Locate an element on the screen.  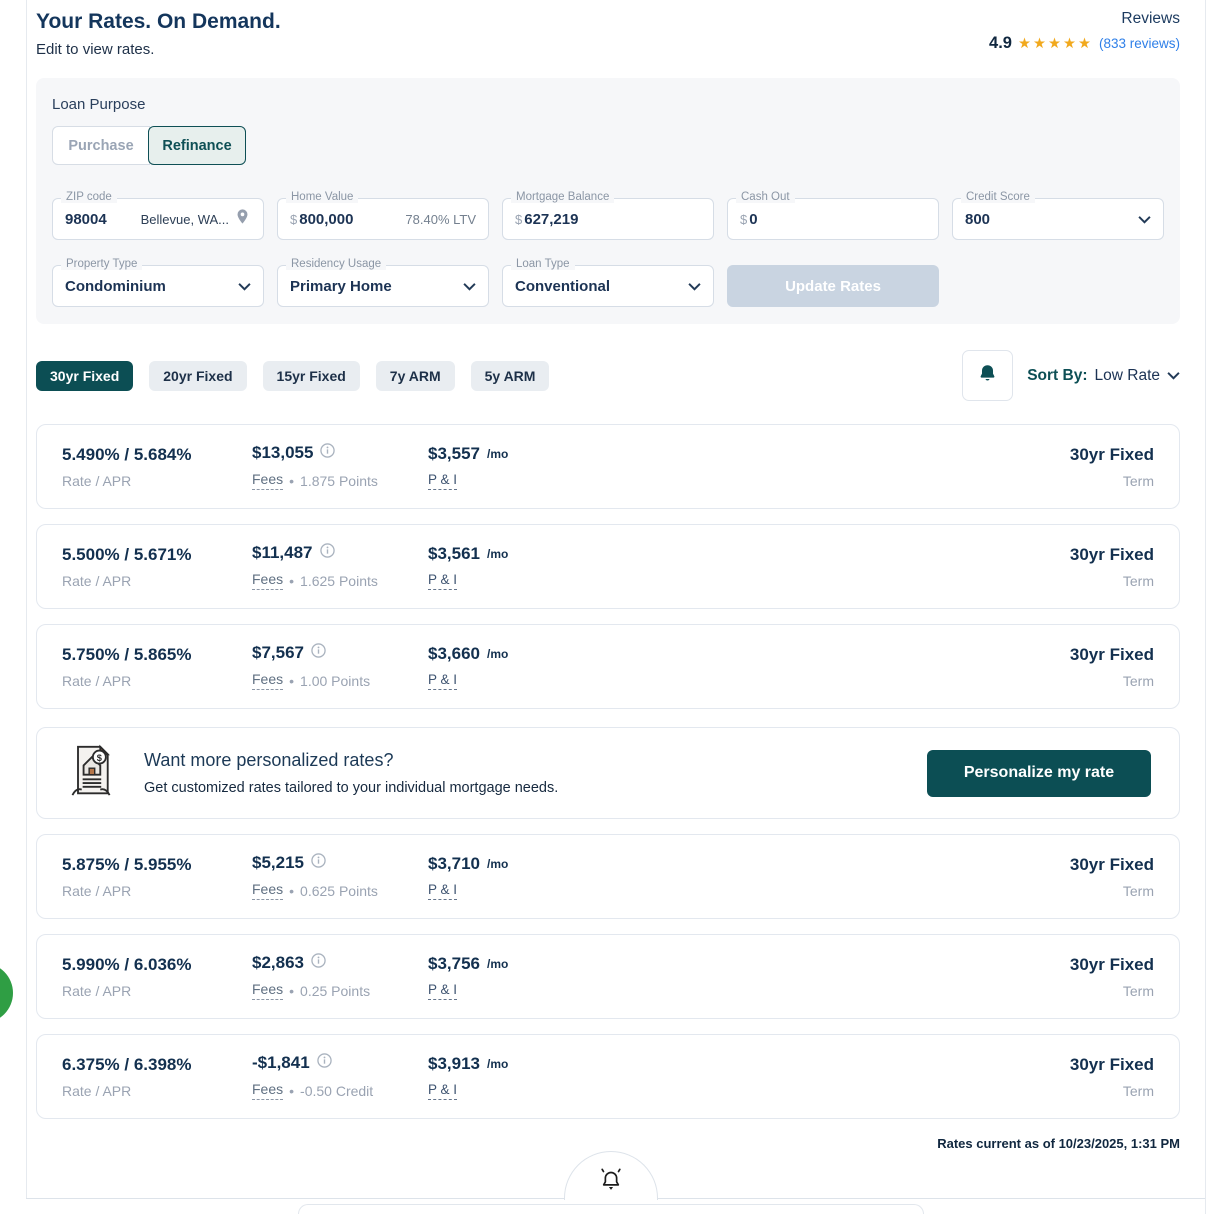
personalize-my-rate-button: Personalize my rate is located at coordinates (1039, 773).